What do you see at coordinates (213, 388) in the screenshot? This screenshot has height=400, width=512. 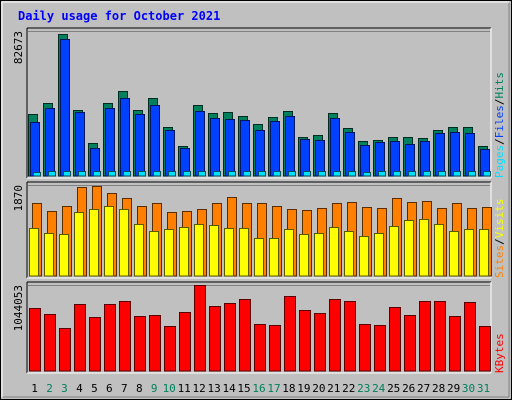 I see `day-label-13: 13` at bounding box center [213, 388].